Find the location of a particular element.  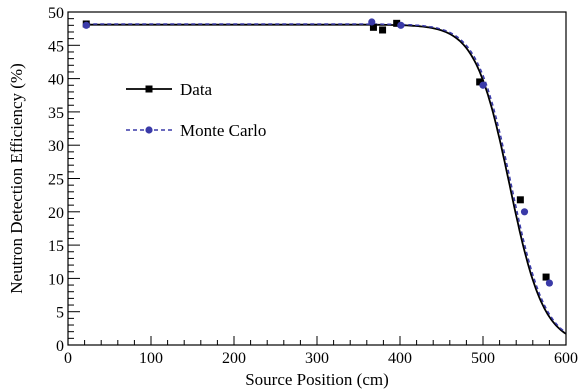

x-tick-label: 0 is located at coordinates (68, 358).